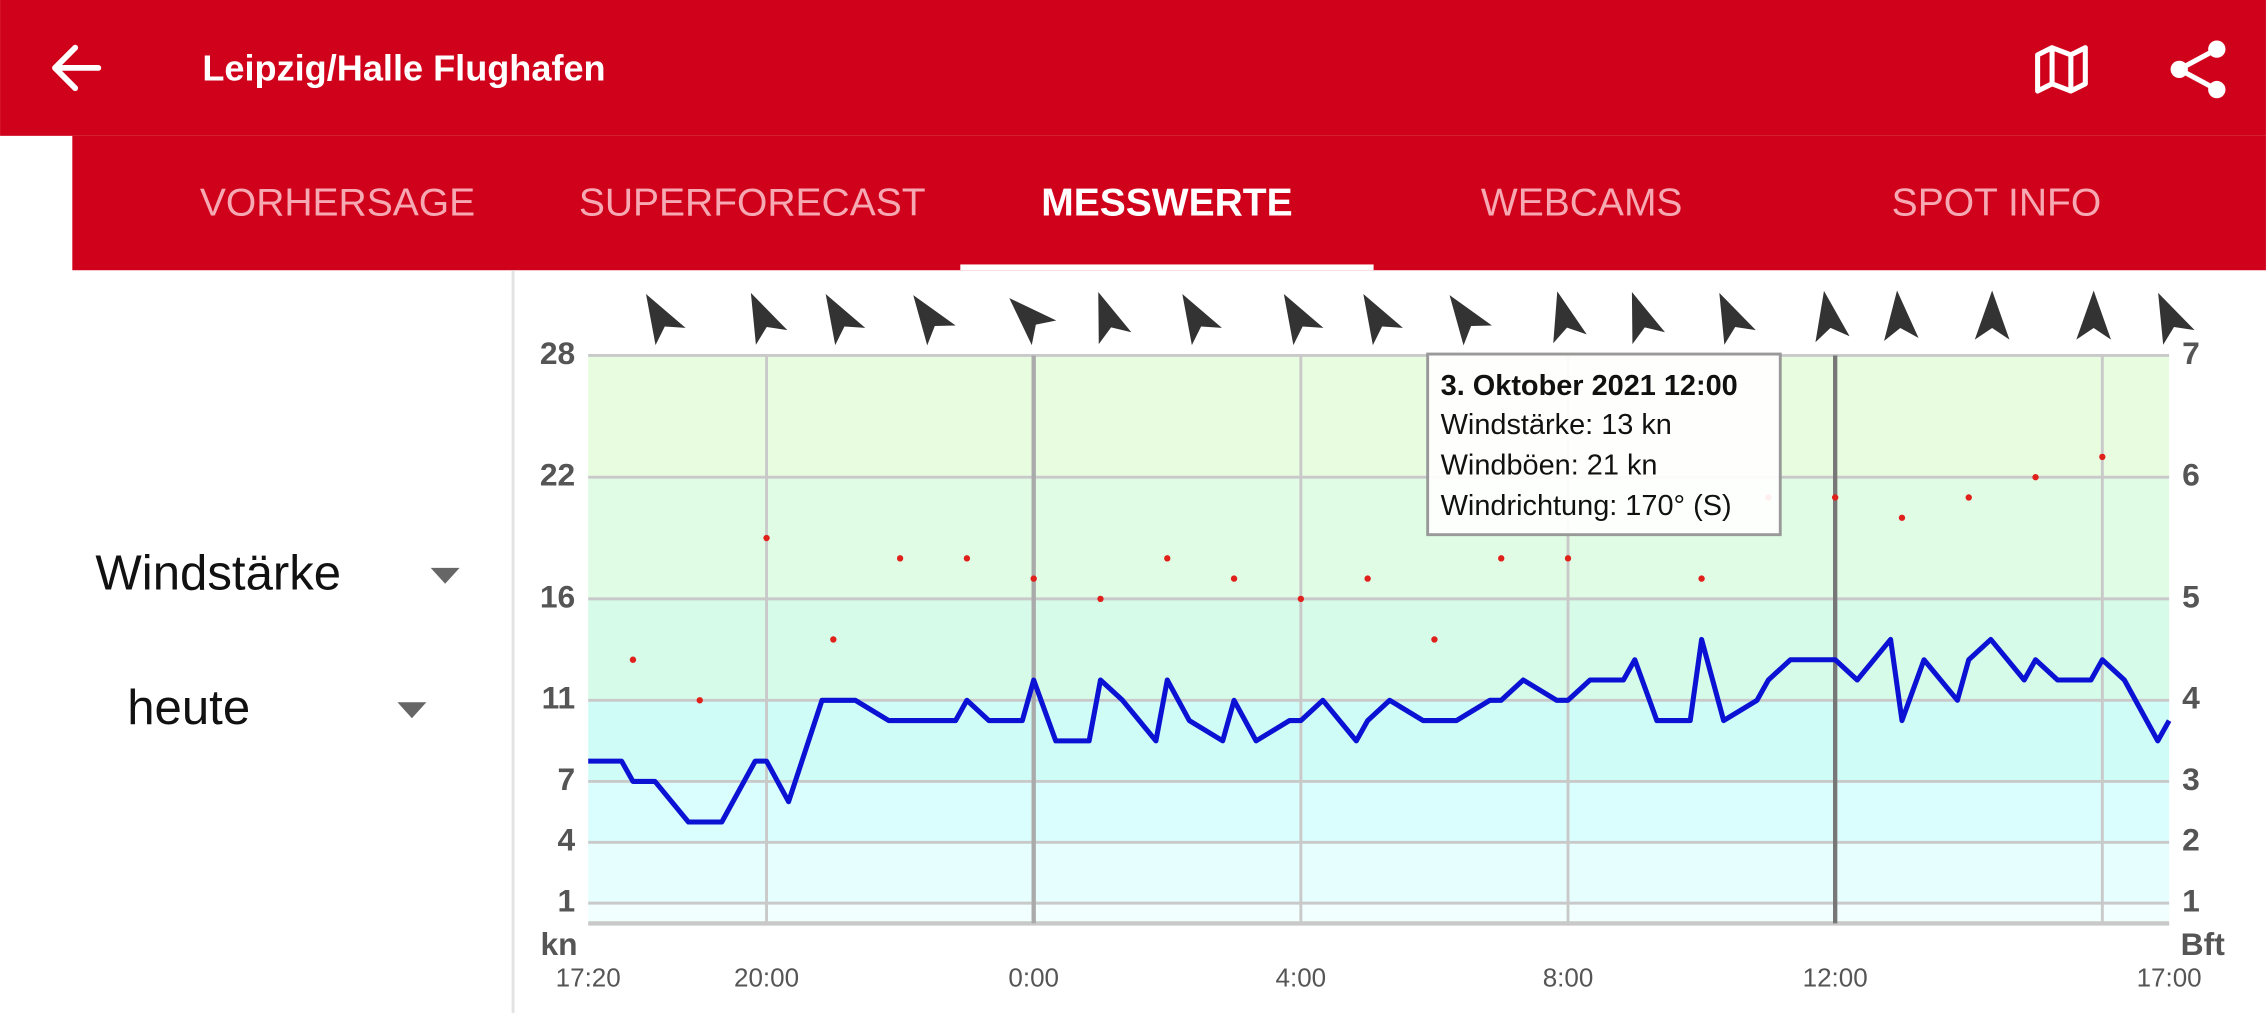 The width and height of the screenshot is (2266, 1013). What do you see at coordinates (567, 901) in the screenshot?
I see `y-tick-label: 1` at bounding box center [567, 901].